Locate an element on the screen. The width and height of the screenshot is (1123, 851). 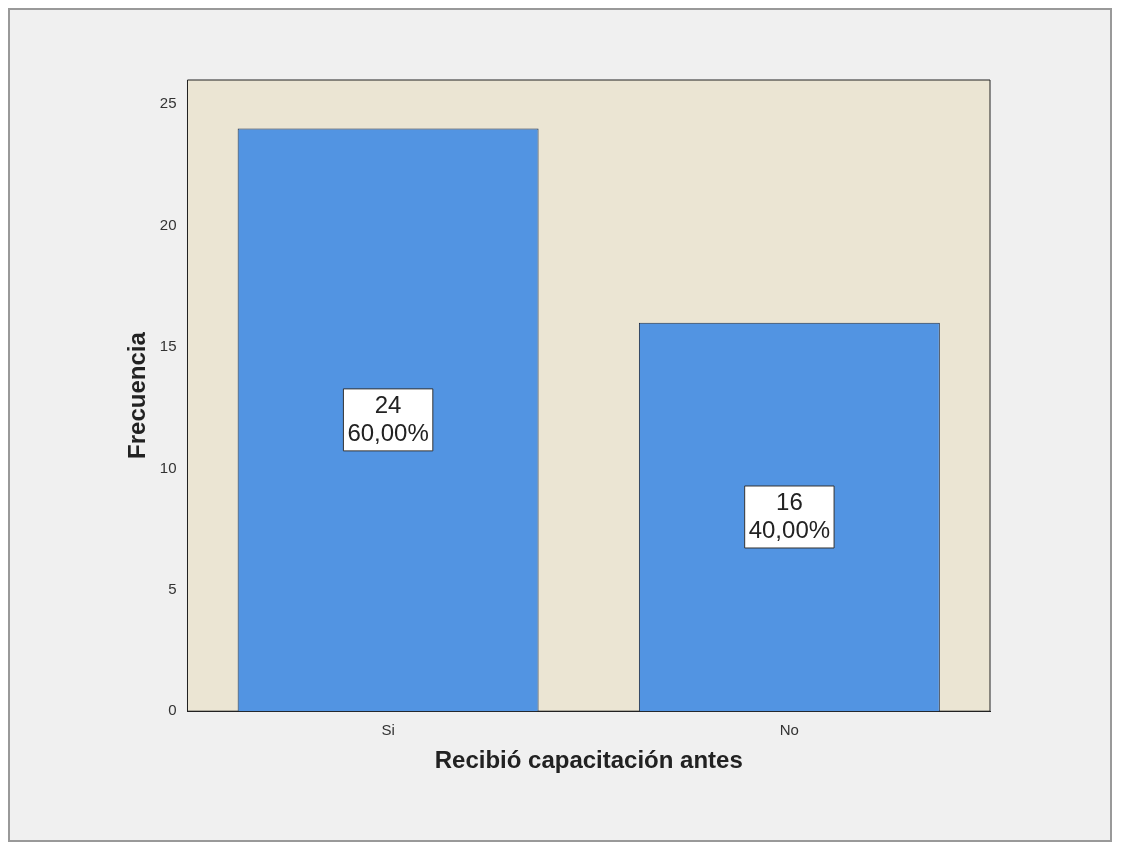
x-tick-label: Si is located at coordinates (388, 730).